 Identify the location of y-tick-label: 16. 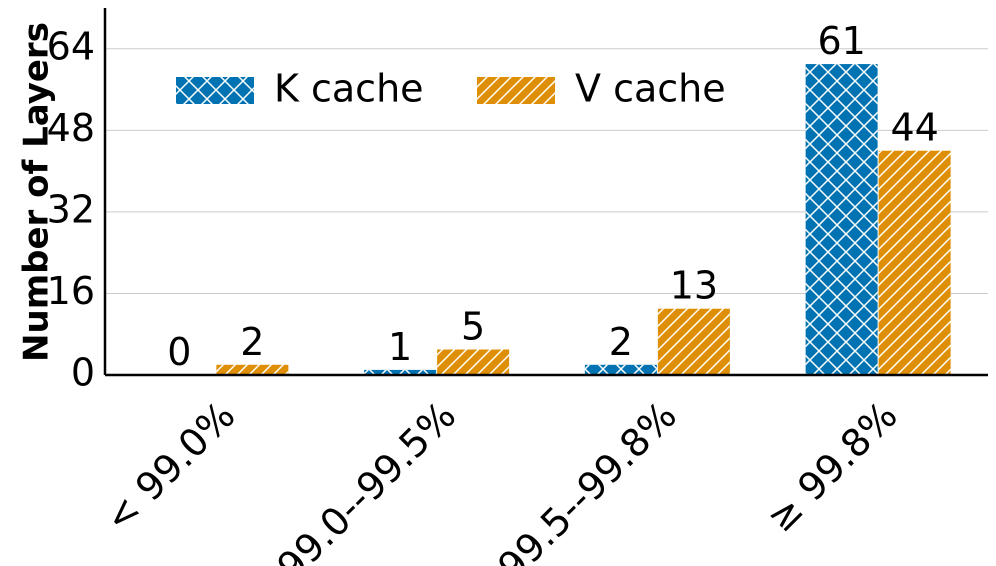
(71, 291).